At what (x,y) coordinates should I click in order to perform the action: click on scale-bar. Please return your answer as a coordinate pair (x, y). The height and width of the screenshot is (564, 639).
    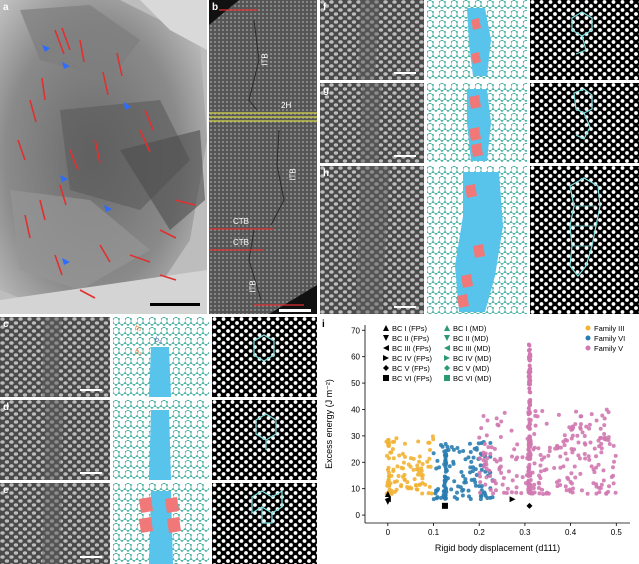
    Looking at the image, I should click on (175, 304).